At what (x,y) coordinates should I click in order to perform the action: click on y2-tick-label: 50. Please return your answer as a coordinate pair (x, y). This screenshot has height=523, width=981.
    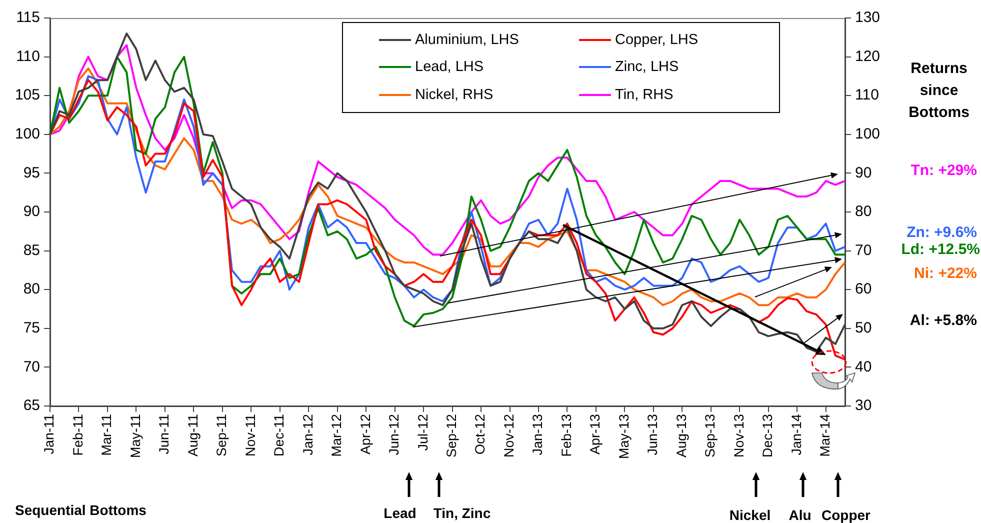
    Looking at the image, I should click on (863, 328).